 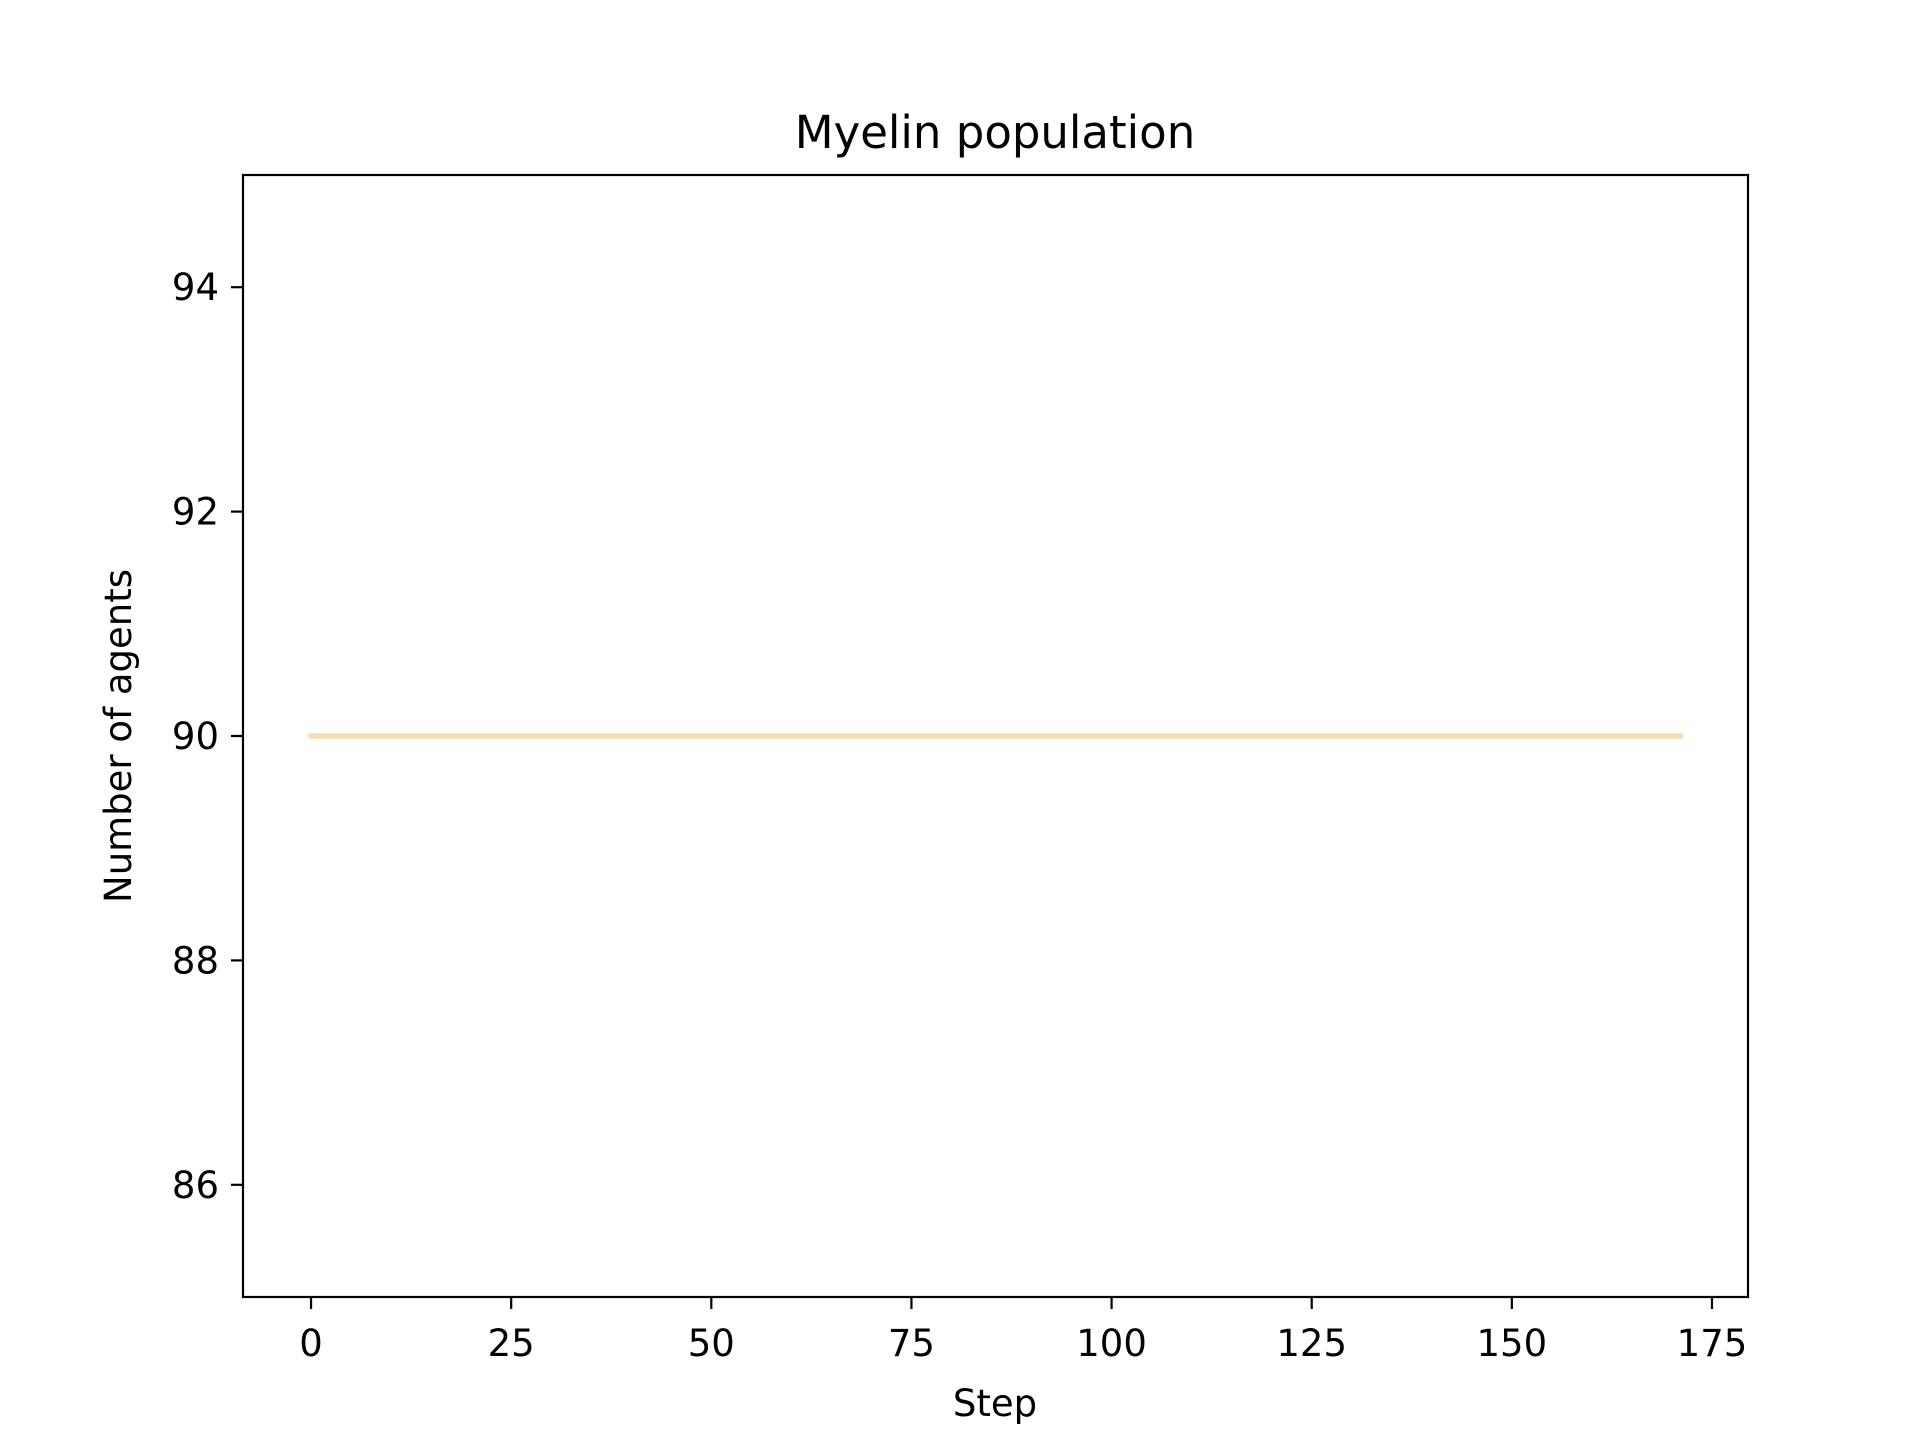 What do you see at coordinates (311, 1343) in the screenshot?
I see `x-tick-label: 0` at bounding box center [311, 1343].